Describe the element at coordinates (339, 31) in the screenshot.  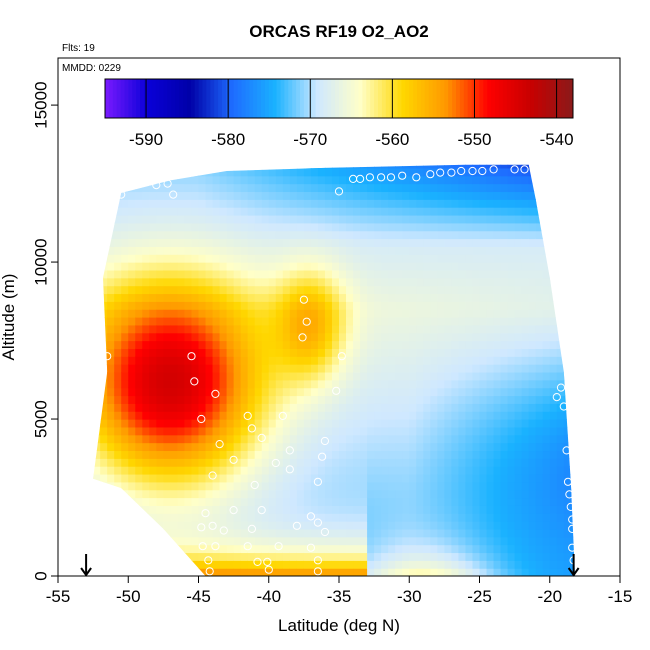
I see `chart-title: ORCAS RF19 O2_AO2` at that location.